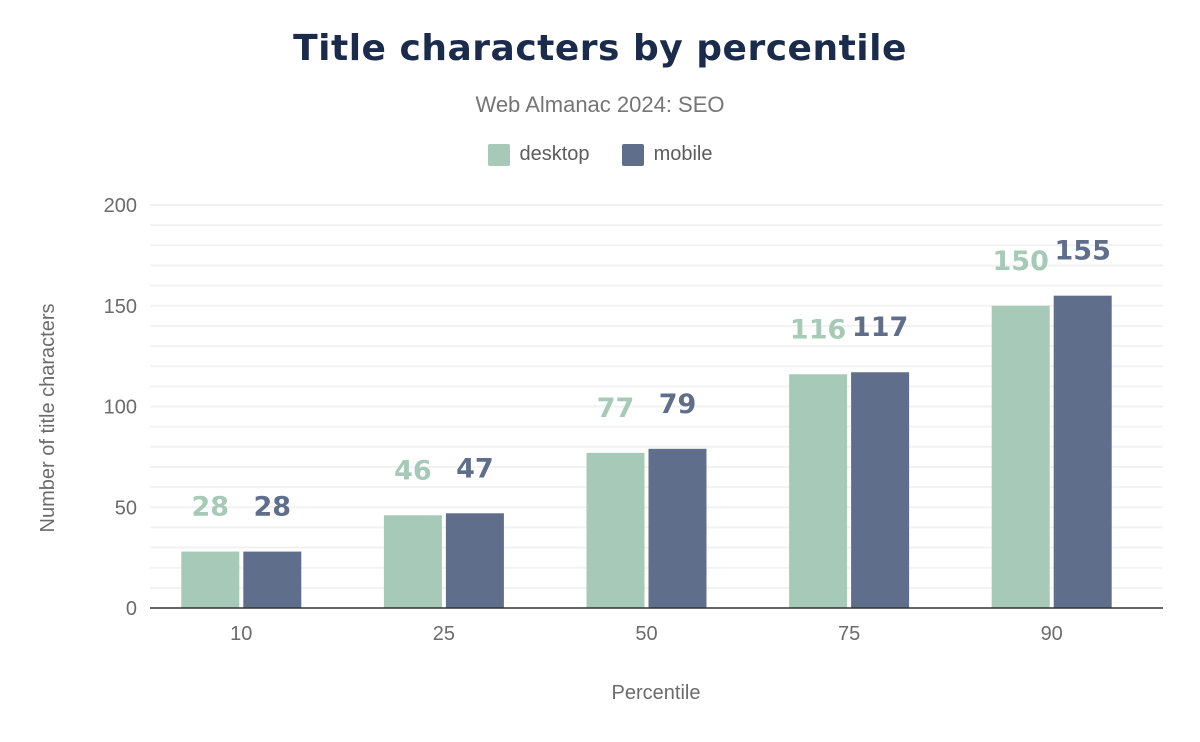 The width and height of the screenshot is (1200, 742). I want to click on y-tick-label: 100, so click(120, 408).